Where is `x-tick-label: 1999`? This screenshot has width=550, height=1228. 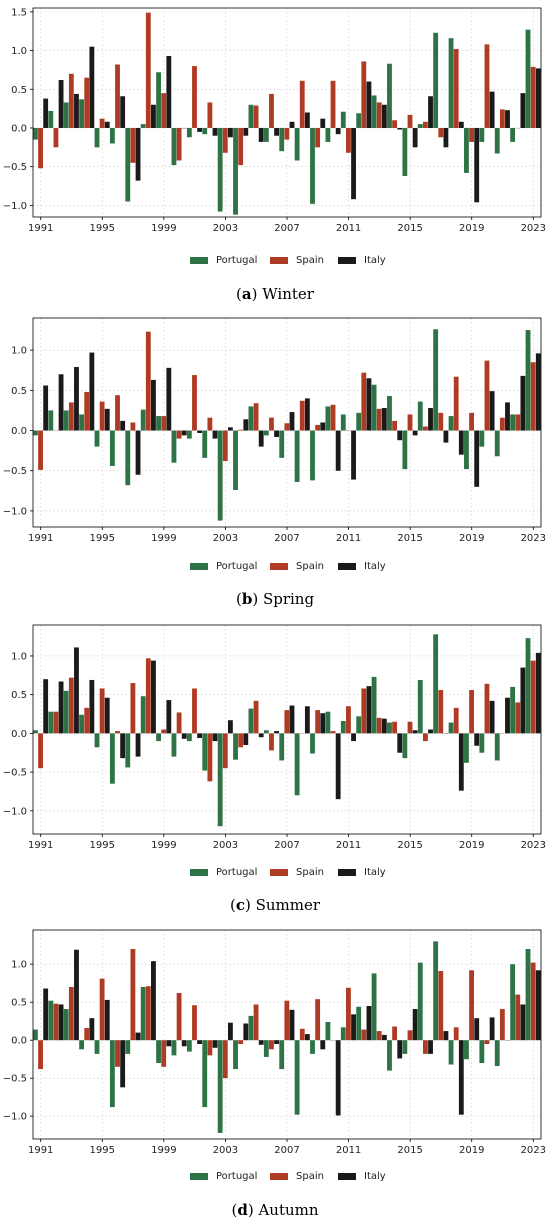 x-tick-label: 1999 is located at coordinates (163, 537).